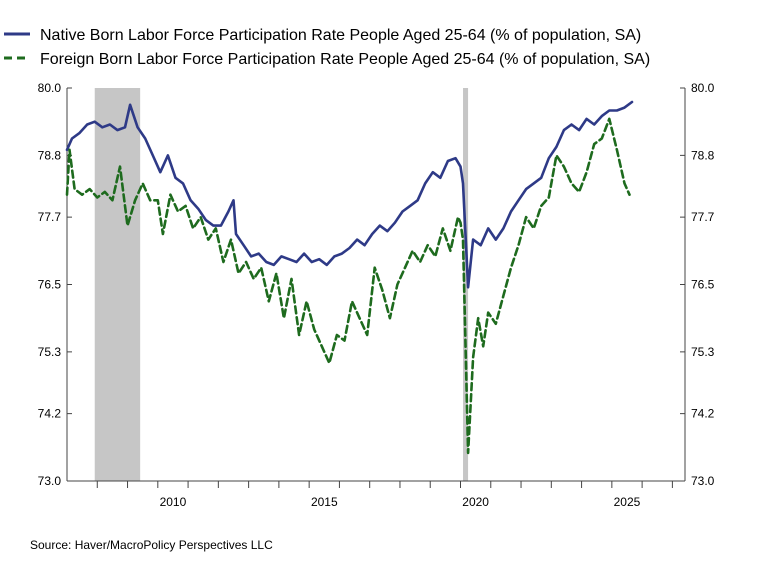 Image resolution: width=767 pixels, height=561 pixels. I want to click on x-tick-label: 2010, so click(173, 502).